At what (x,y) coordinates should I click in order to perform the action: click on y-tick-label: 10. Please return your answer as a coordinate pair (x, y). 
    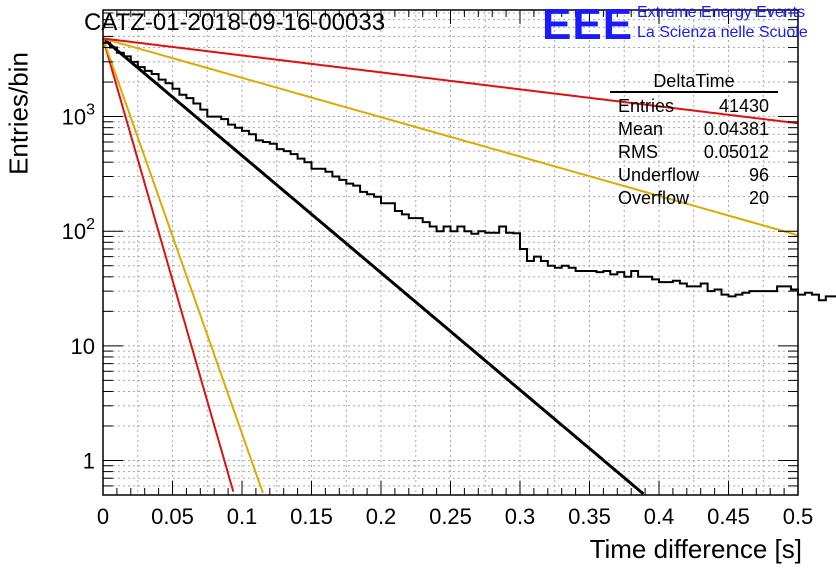
    Looking at the image, I should click on (83, 346).